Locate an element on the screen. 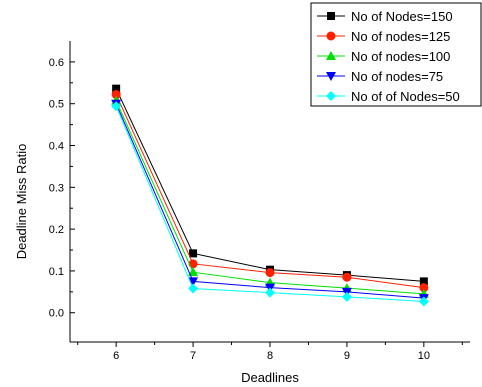 This screenshot has height=387, width=482. x-tick-label: 6 is located at coordinates (116, 356).